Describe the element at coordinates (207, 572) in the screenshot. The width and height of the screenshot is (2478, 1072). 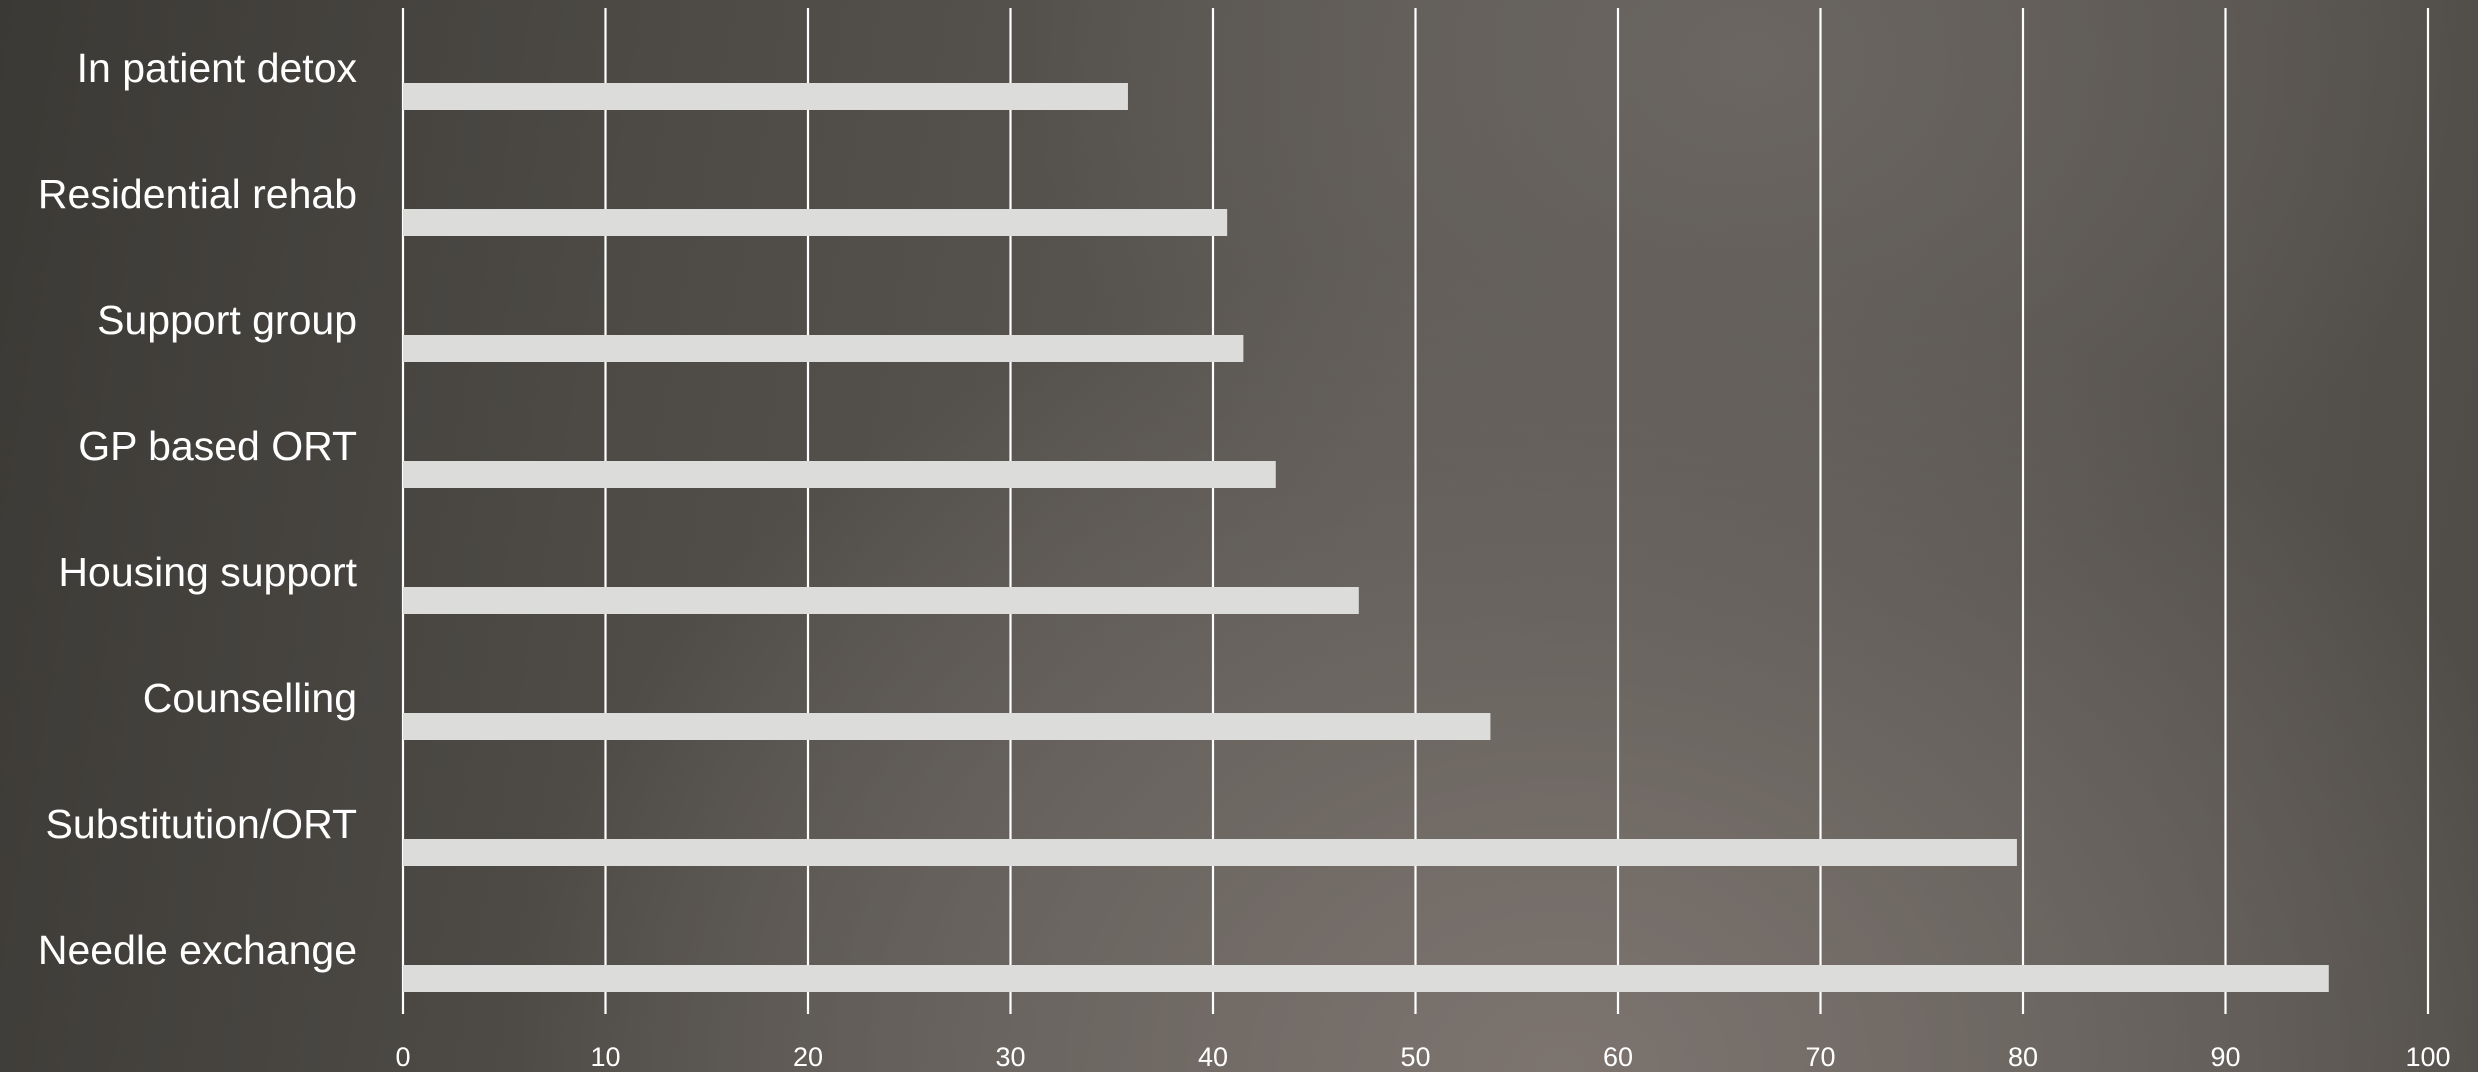
I see `category-label: Housing support` at that location.